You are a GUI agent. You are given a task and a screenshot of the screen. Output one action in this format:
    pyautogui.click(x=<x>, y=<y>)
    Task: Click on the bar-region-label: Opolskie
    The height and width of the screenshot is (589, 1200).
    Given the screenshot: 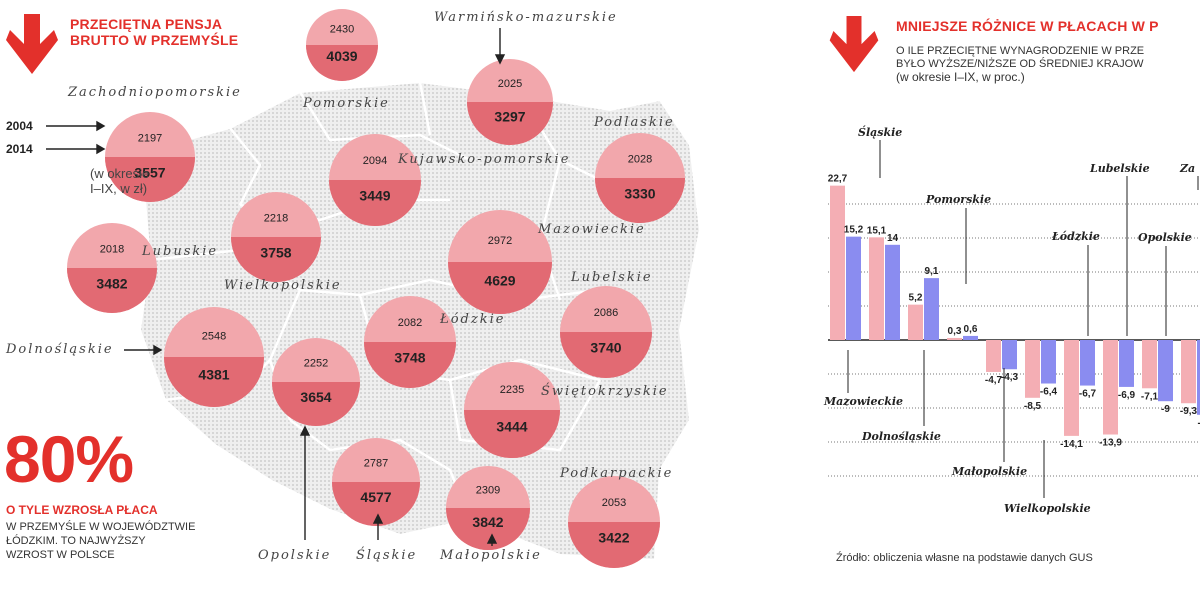 What is the action you would take?
    pyautogui.click(x=1165, y=237)
    